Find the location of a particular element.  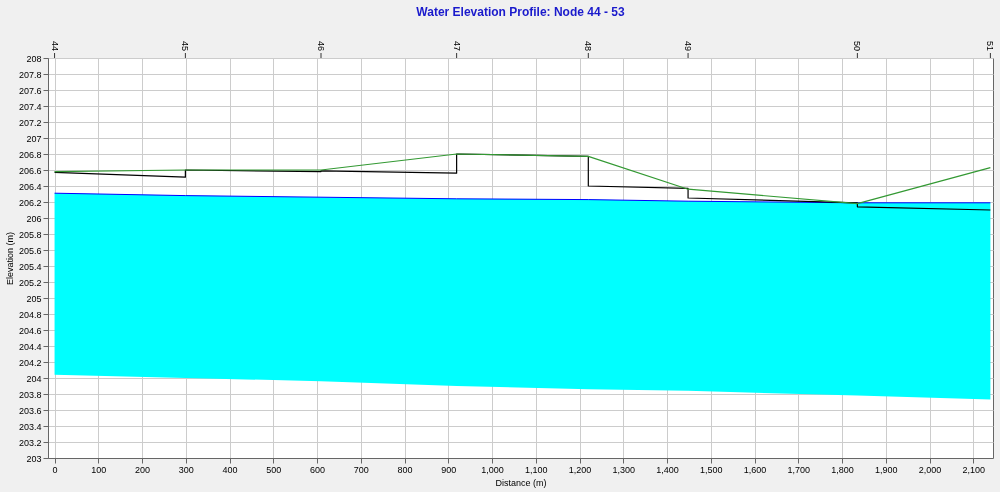

x-tick-label: 0 is located at coordinates (55, 469).